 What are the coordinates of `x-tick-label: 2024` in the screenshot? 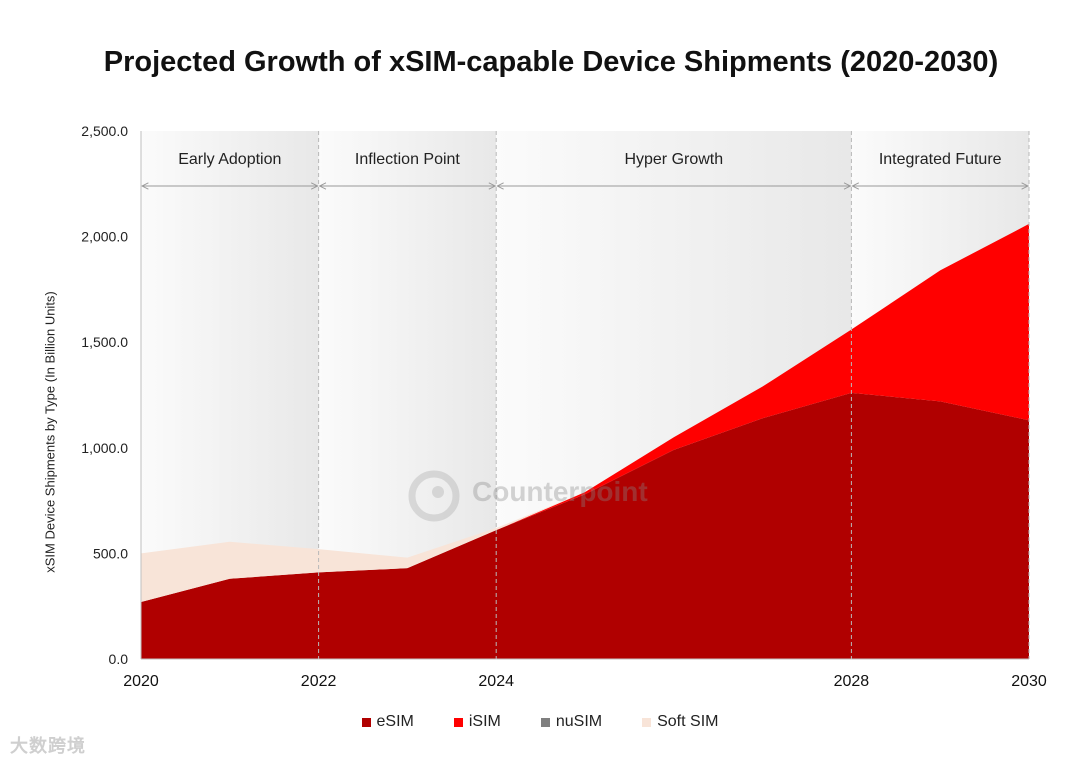 It's located at (496, 681).